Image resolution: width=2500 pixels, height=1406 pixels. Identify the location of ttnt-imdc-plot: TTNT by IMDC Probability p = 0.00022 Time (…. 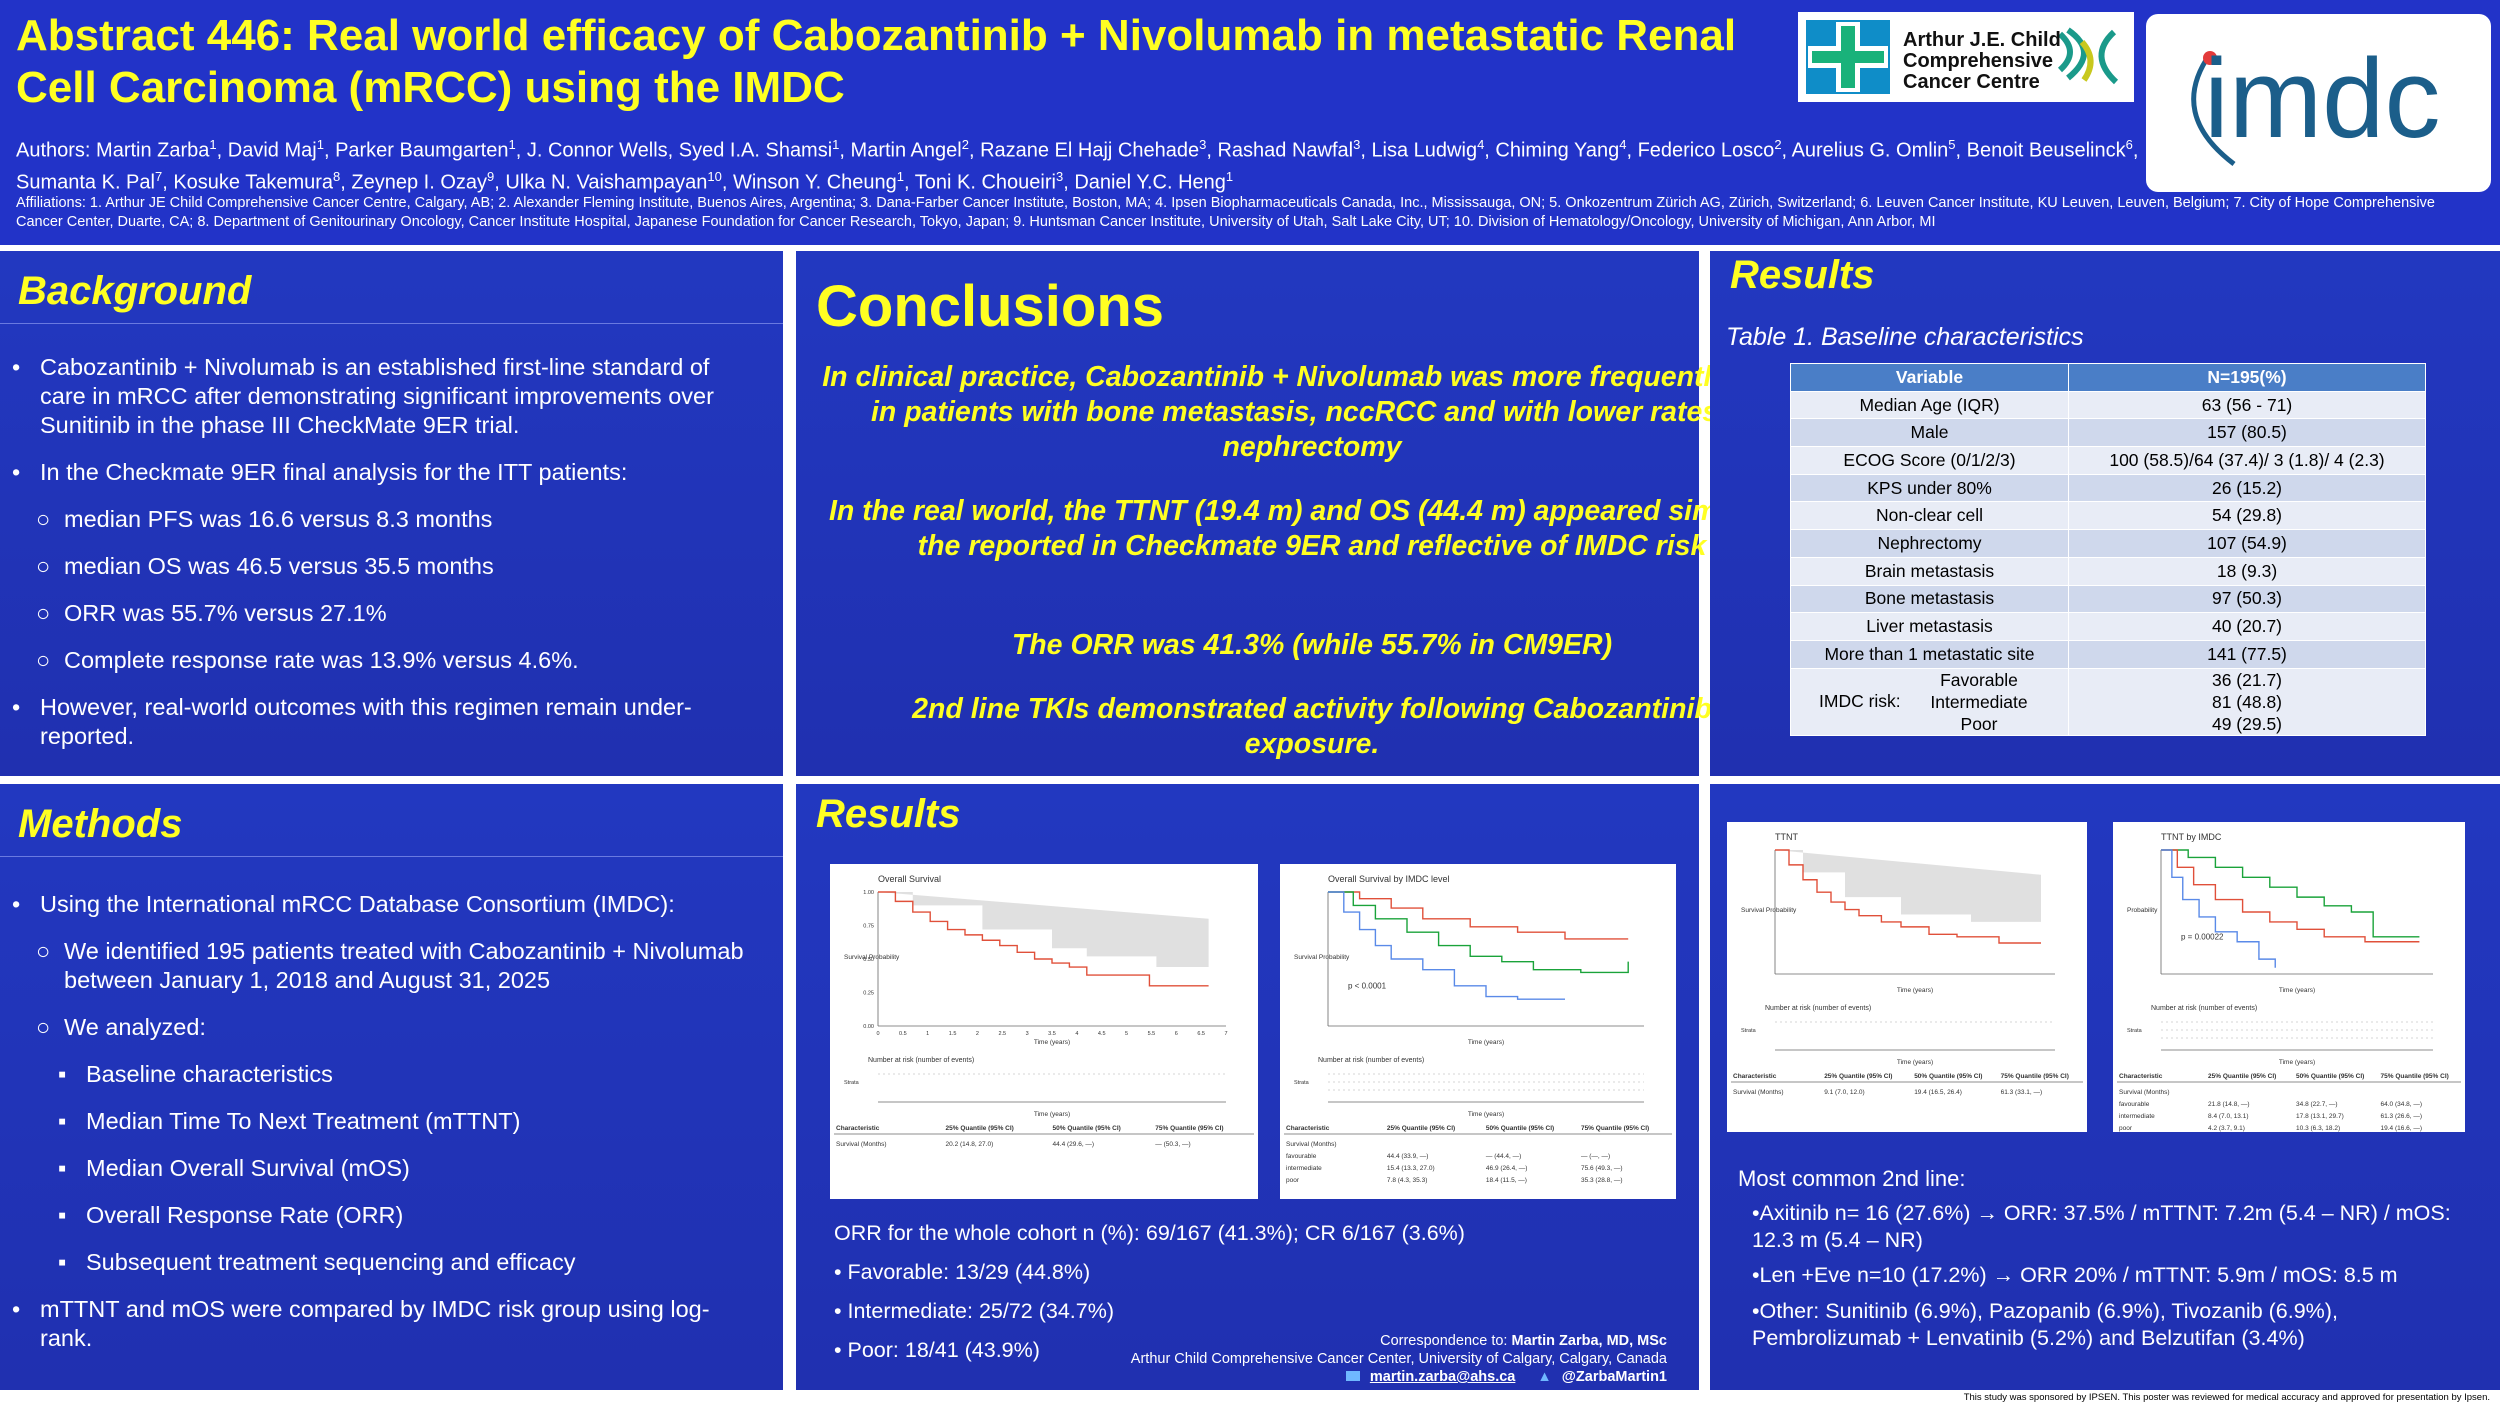
(2289, 977).